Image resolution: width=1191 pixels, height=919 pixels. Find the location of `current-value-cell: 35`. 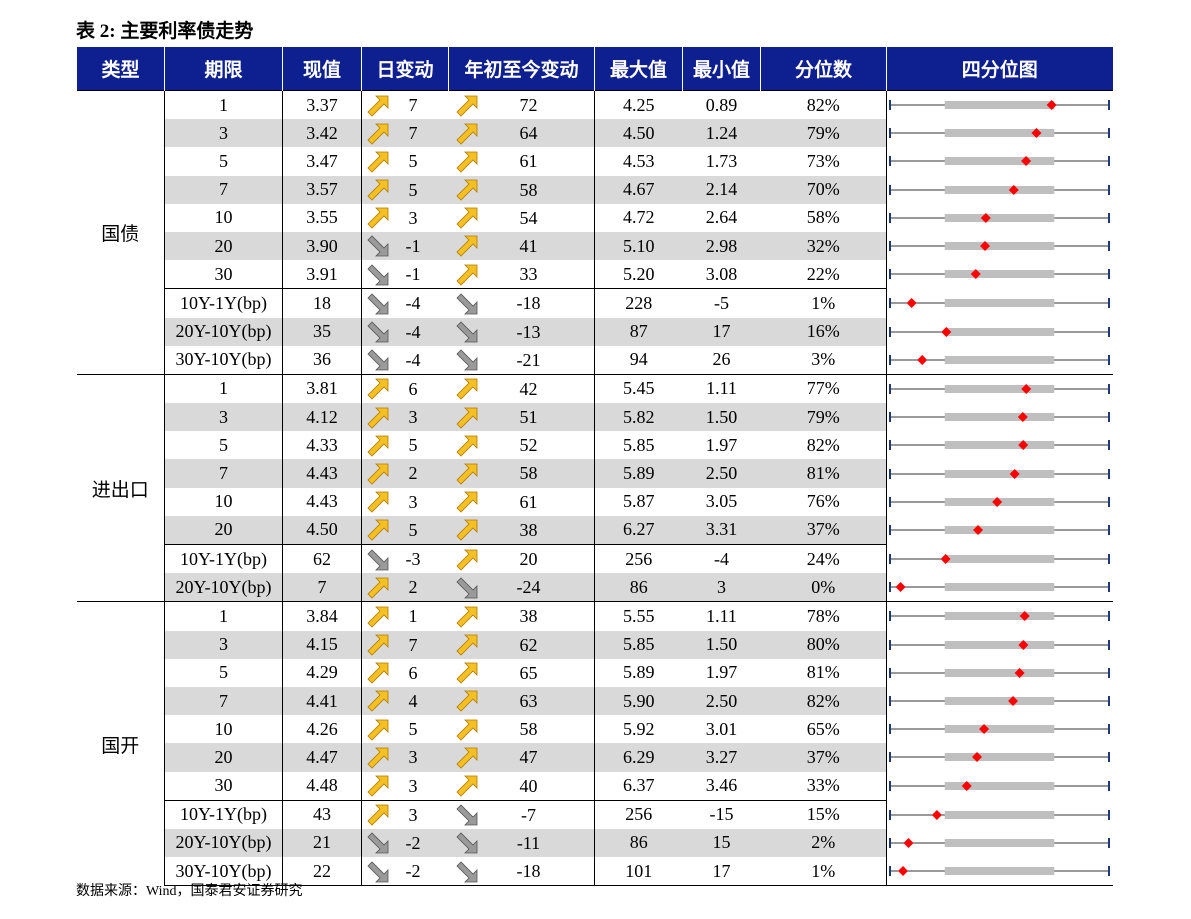

current-value-cell: 35 is located at coordinates (322, 331).